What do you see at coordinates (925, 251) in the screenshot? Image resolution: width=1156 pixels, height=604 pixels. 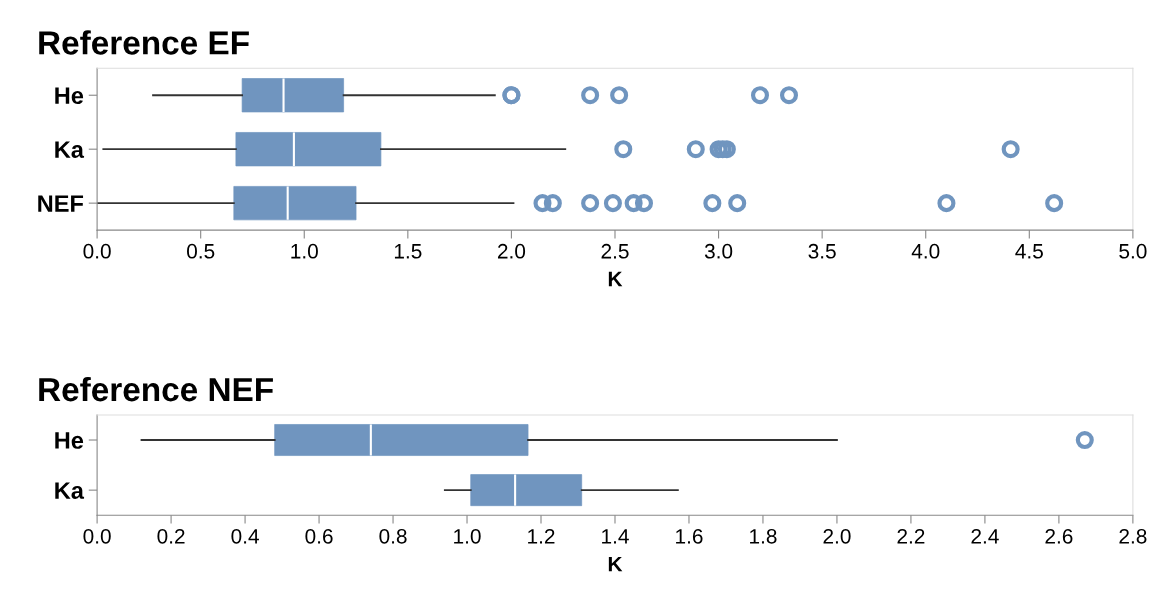 I see `x-tick-label: 4.0` at bounding box center [925, 251].